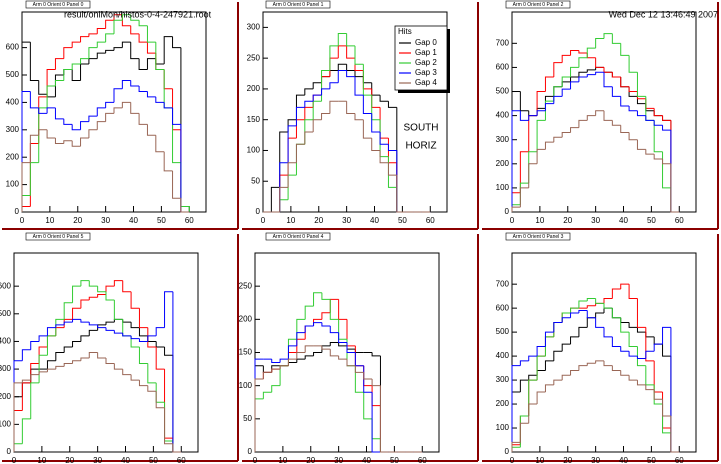 Image resolution: width=721 pixels, height=464 pixels. Describe the element at coordinates (538, 4) in the screenshot. I see `pad-title-box` at that location.